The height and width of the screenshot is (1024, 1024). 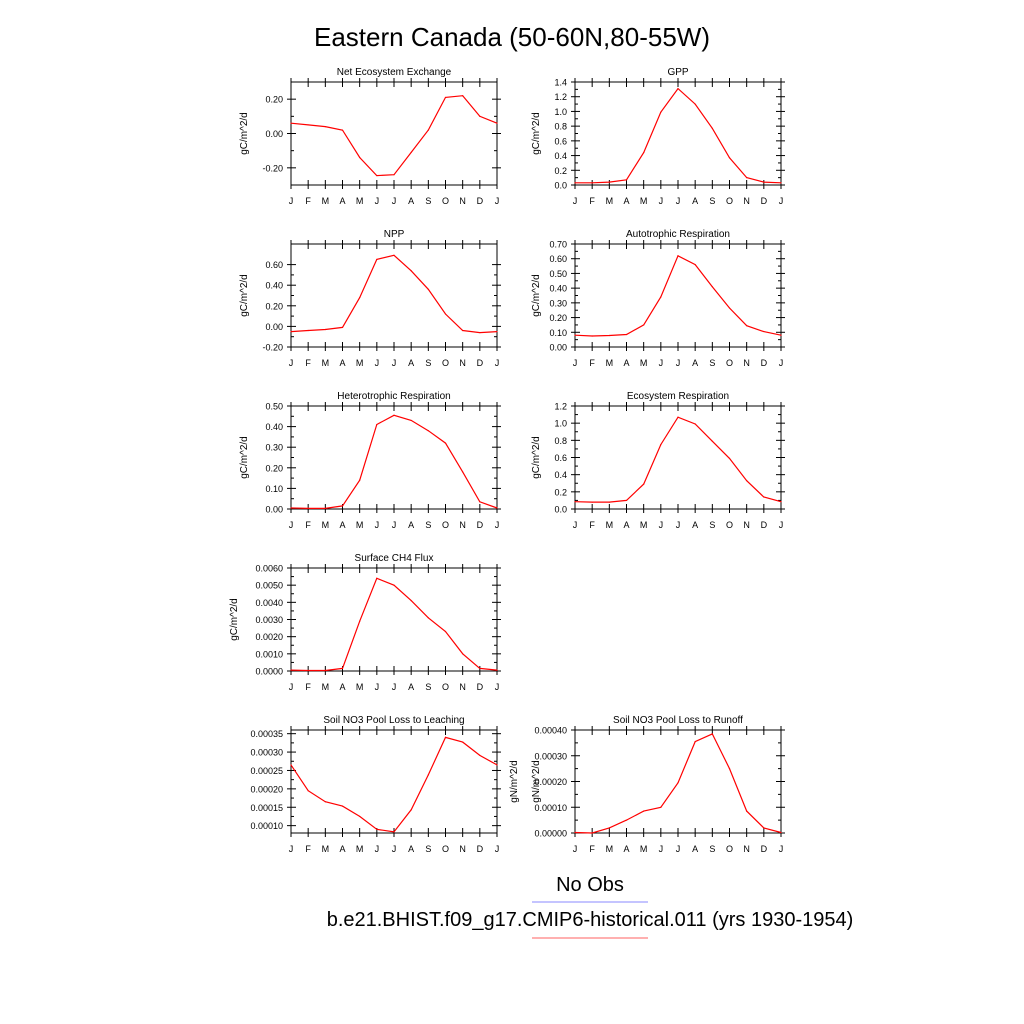 What do you see at coordinates (678, 457) in the screenshot?
I see `plot-frame` at bounding box center [678, 457].